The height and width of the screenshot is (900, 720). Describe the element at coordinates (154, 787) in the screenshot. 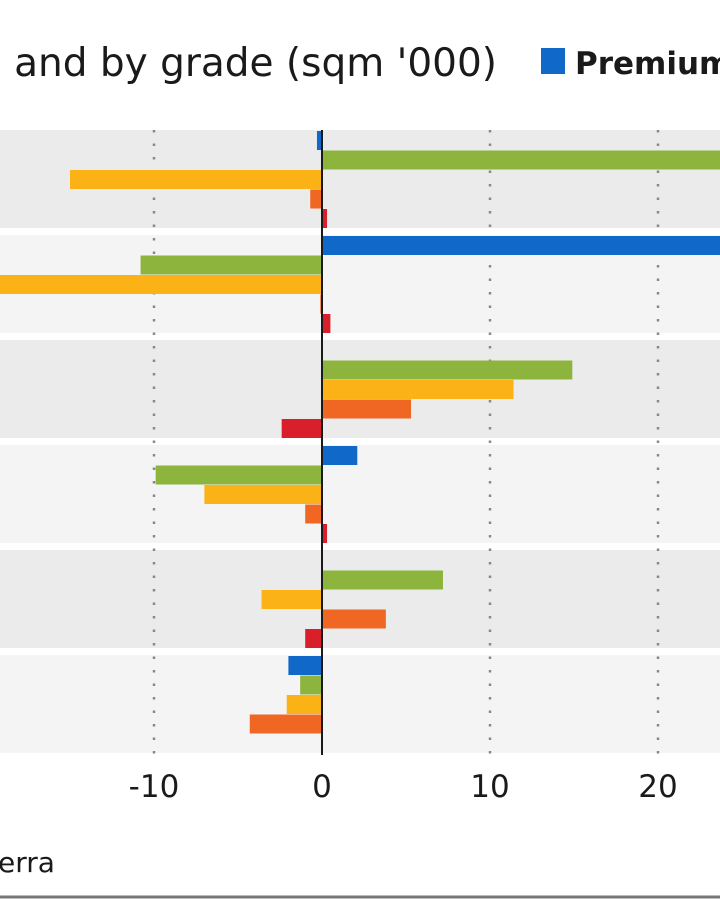

I see `x-tick-label: -10` at that location.